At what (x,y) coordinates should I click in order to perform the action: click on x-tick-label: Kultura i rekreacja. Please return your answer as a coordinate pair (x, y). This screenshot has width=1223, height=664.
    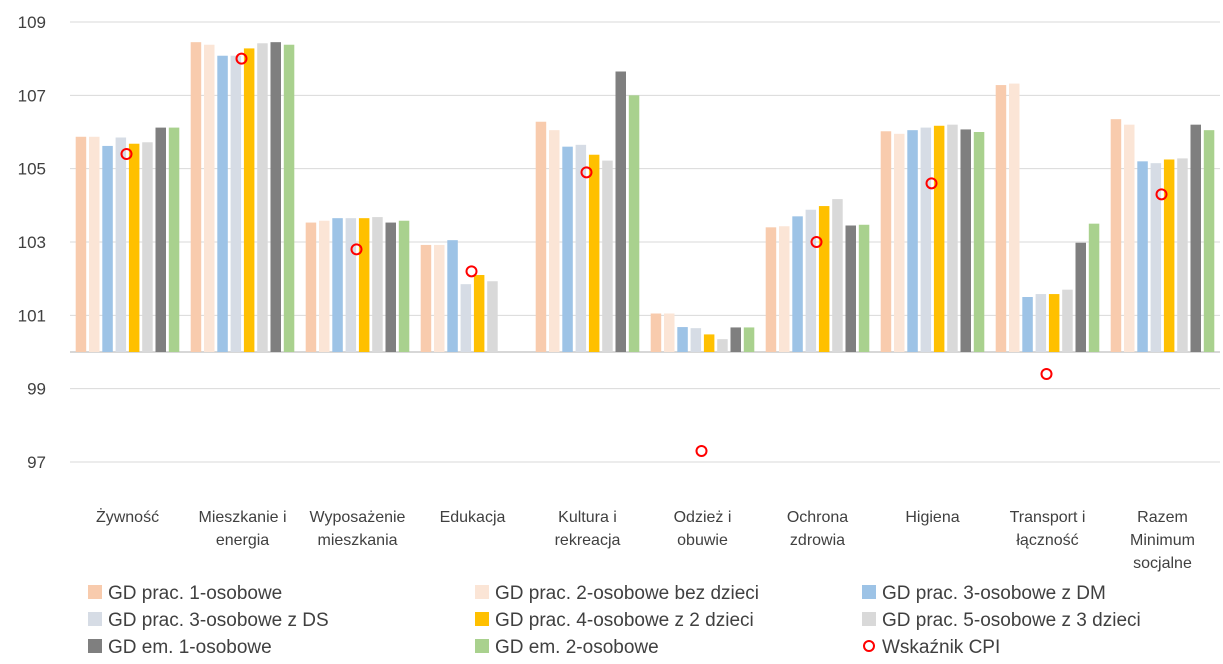
    Looking at the image, I should click on (588, 529).